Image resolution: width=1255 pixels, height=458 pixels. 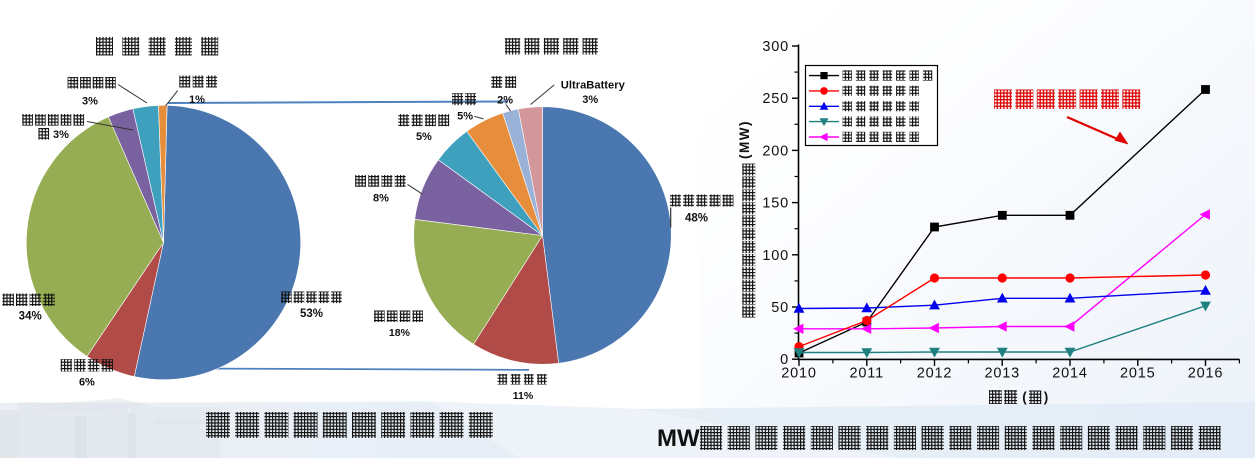 What do you see at coordinates (381, 199) in the screenshot?
I see `svg-text: 8%` at bounding box center [381, 199].